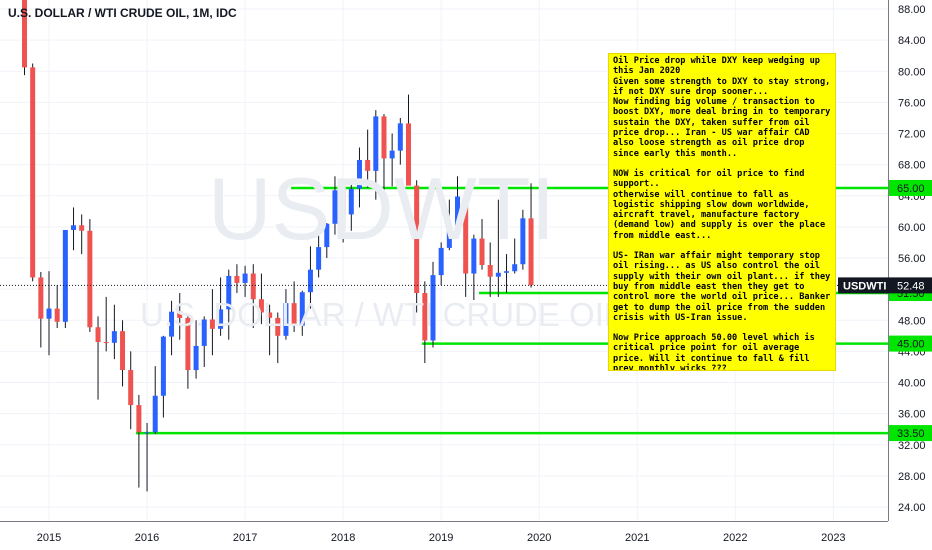 This screenshot has width=932, height=550. I want to click on y-tick-label: 76.00, so click(912, 103).